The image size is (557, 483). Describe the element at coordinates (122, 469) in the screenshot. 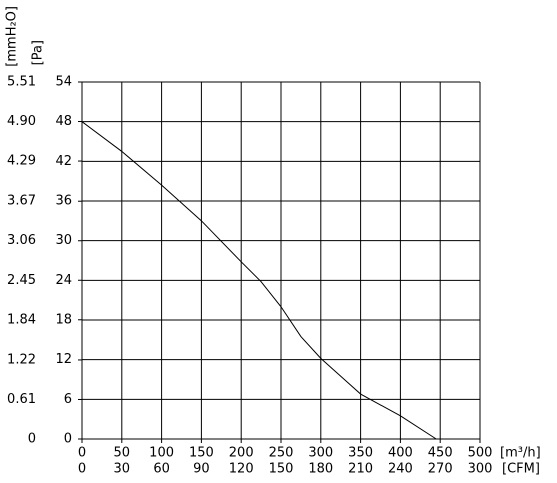

I see `x2-tick-label: 30` at that location.